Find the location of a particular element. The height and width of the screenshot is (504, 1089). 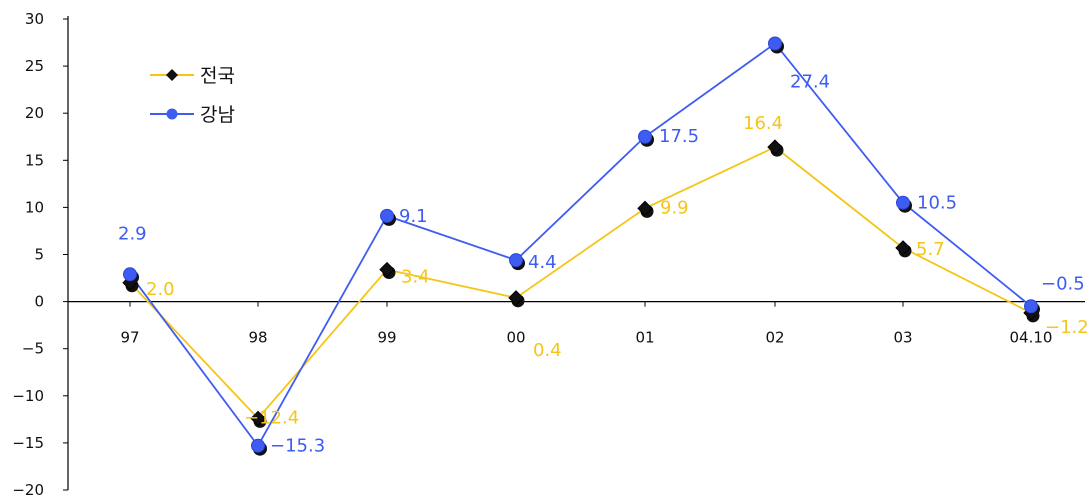

data-label: 9.1 is located at coordinates (413, 216).